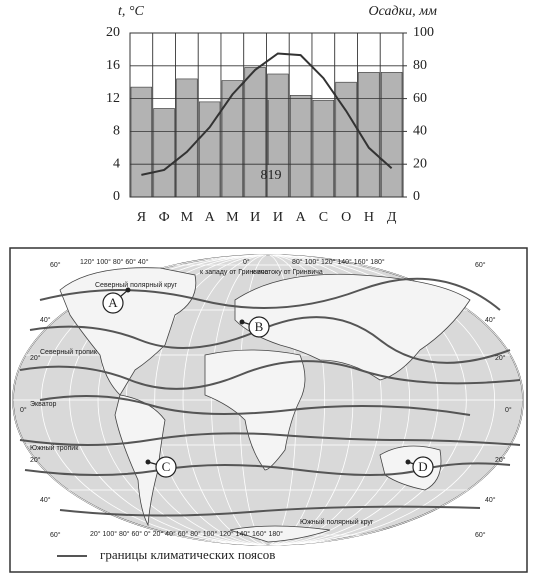  I want to click on plot-frame, so click(266, 115).